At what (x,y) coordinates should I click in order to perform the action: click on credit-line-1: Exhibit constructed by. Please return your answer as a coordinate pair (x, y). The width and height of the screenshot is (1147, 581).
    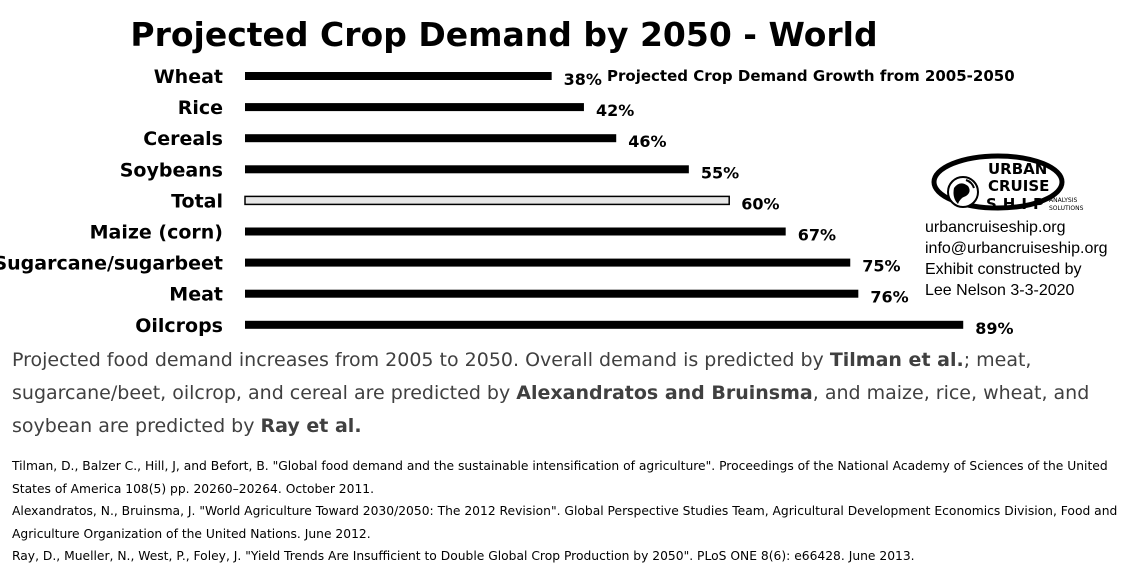
    Looking at the image, I should click on (1003, 269).